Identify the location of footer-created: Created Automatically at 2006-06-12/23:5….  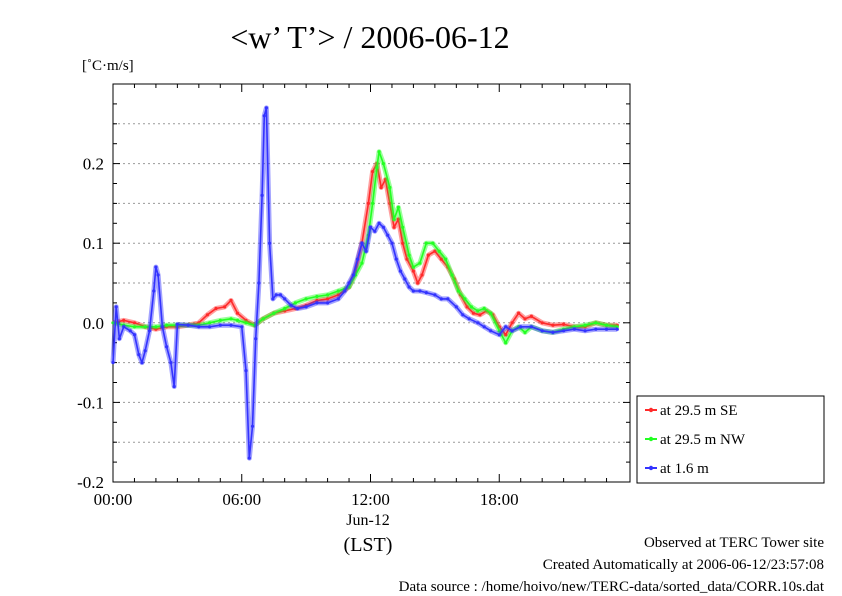
(683, 565).